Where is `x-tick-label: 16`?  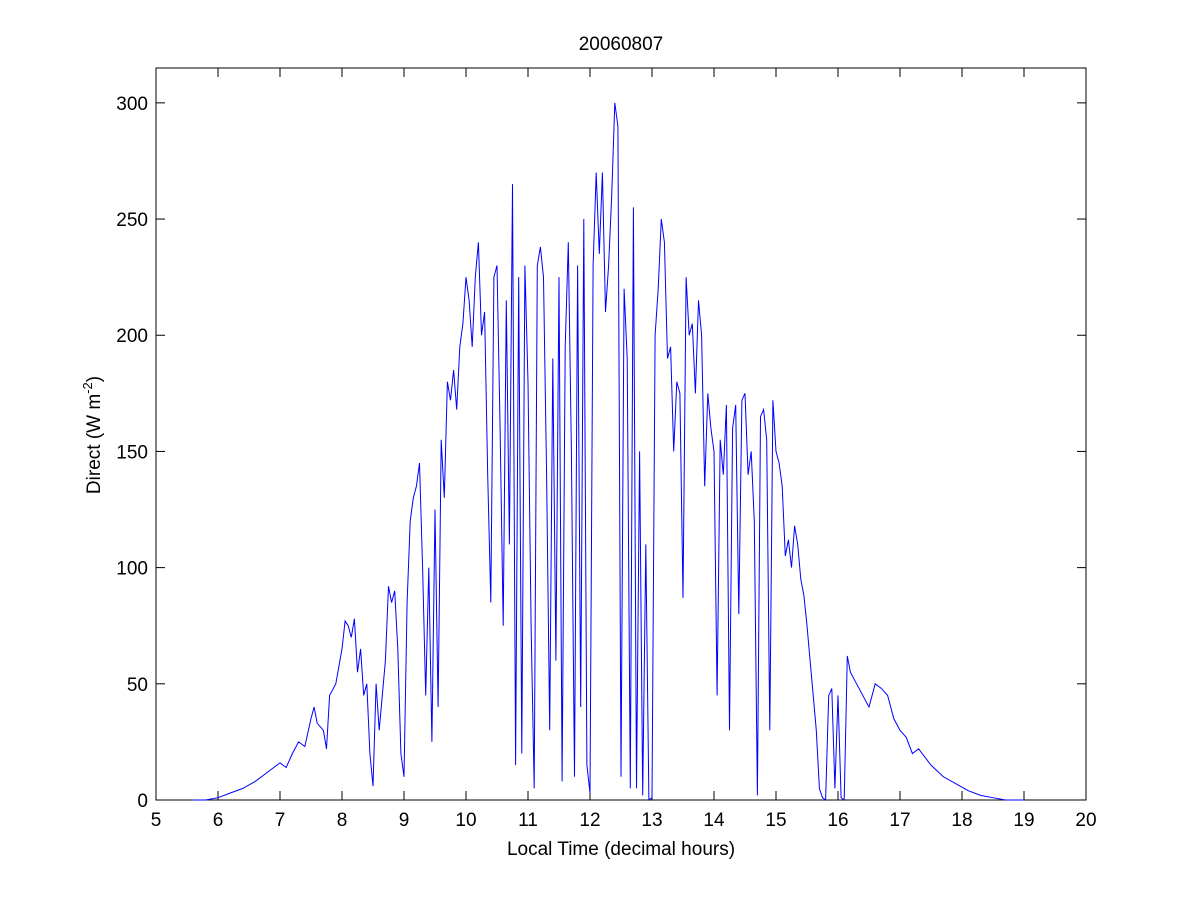
x-tick-label: 16 is located at coordinates (837, 820).